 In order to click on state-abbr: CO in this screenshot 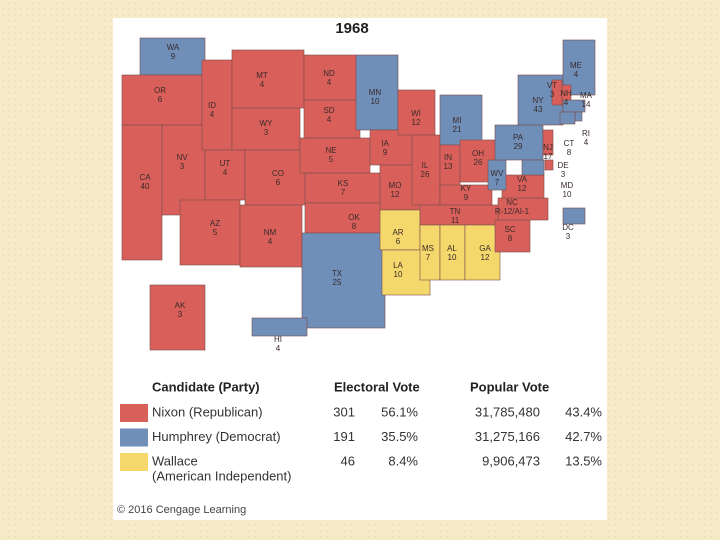, I will do `click(278, 173)`.